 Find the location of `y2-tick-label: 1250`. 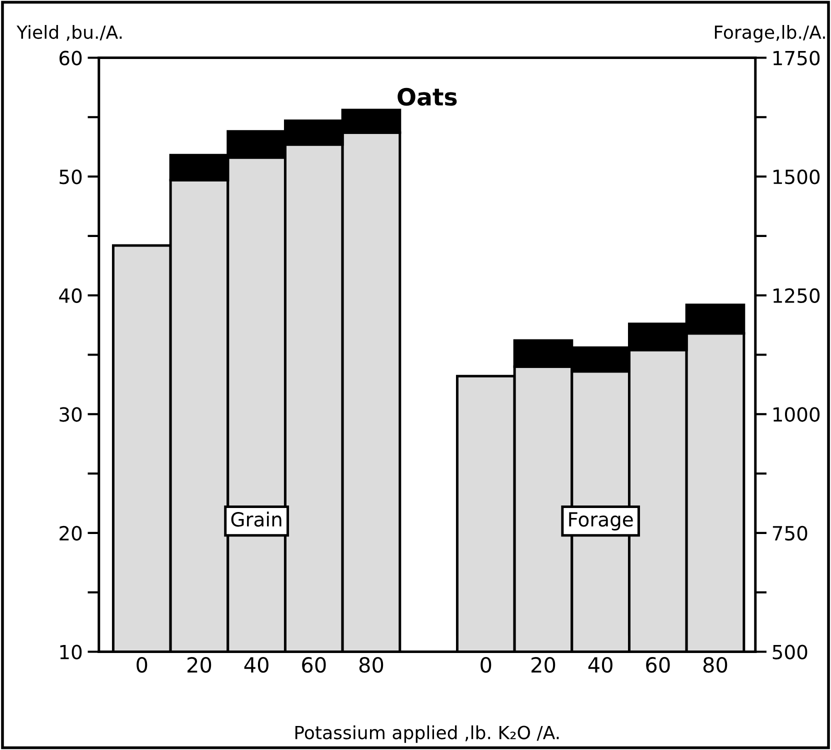

y2-tick-label: 1250 is located at coordinates (796, 296).